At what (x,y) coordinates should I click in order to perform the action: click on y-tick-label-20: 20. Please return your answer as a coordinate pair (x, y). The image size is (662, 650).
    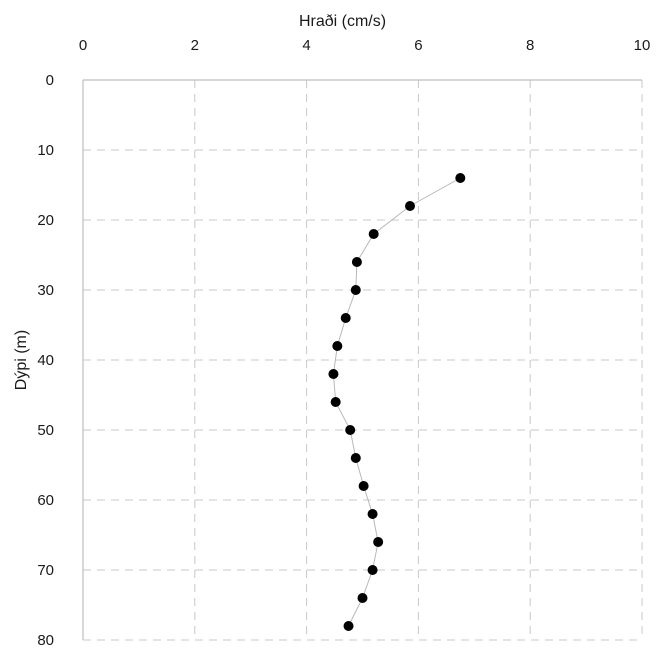
    Looking at the image, I should click on (45, 220).